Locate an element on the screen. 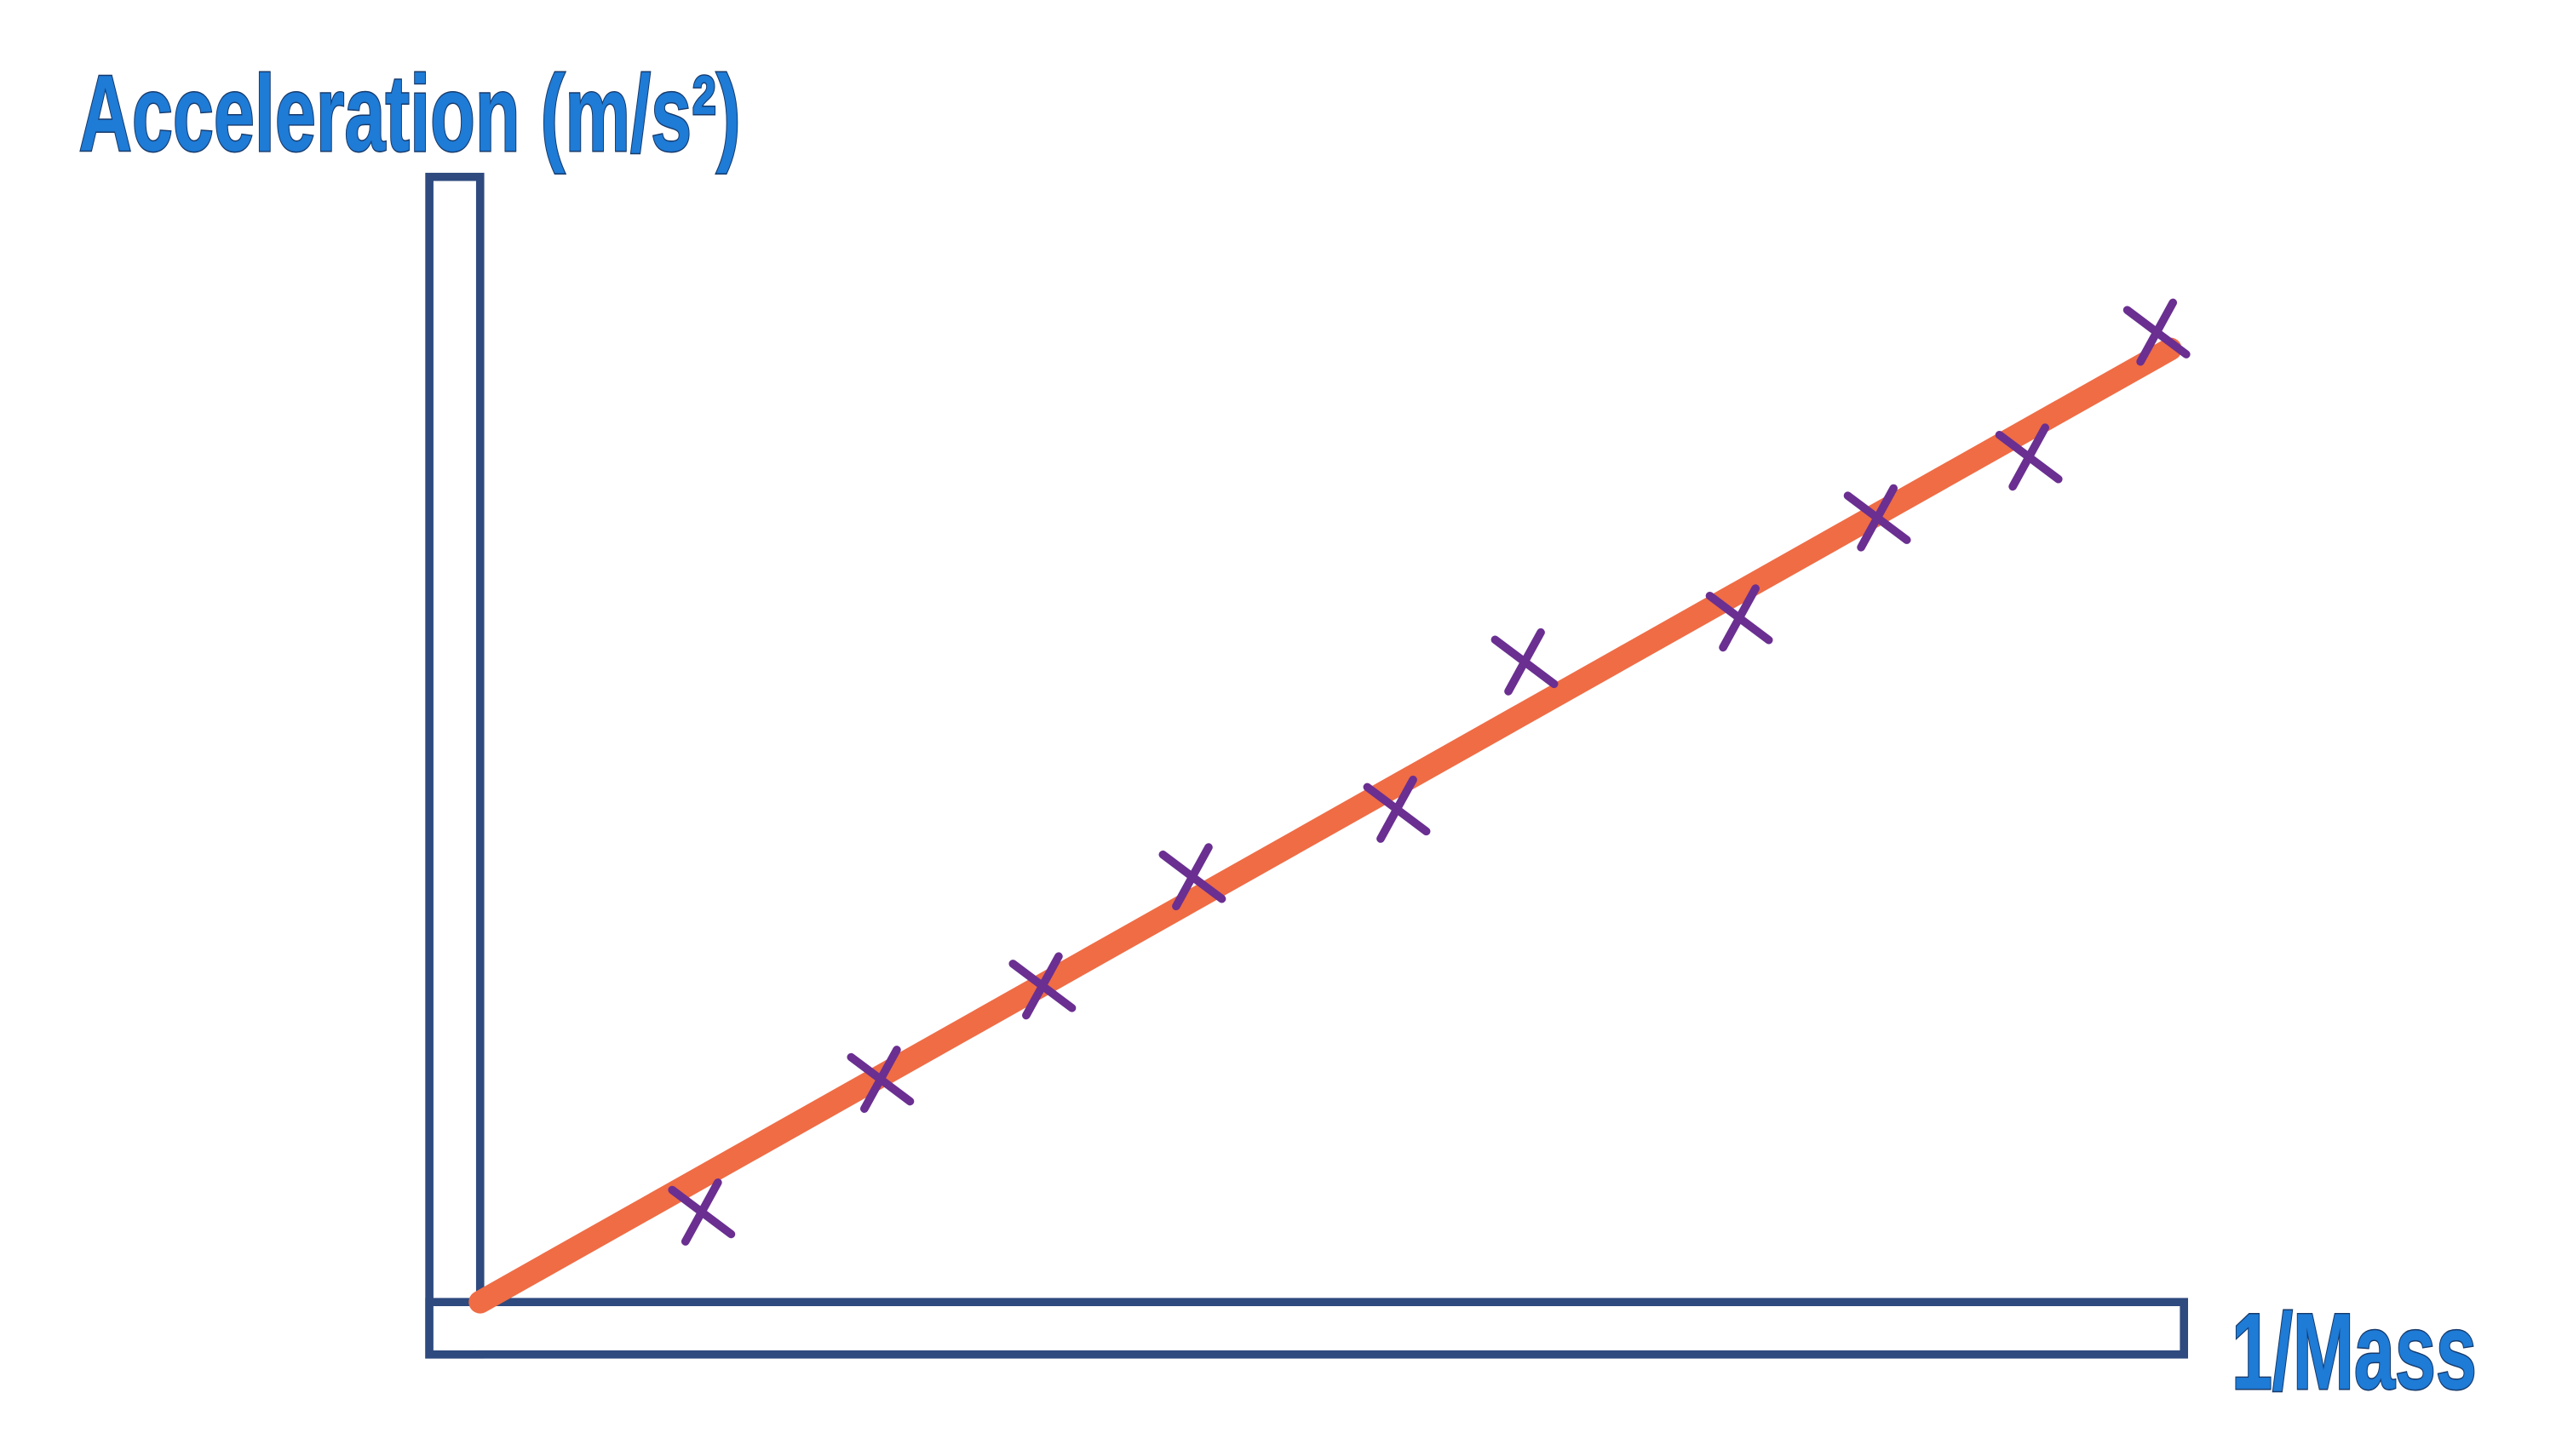  y-axis is located at coordinates (455, 766).